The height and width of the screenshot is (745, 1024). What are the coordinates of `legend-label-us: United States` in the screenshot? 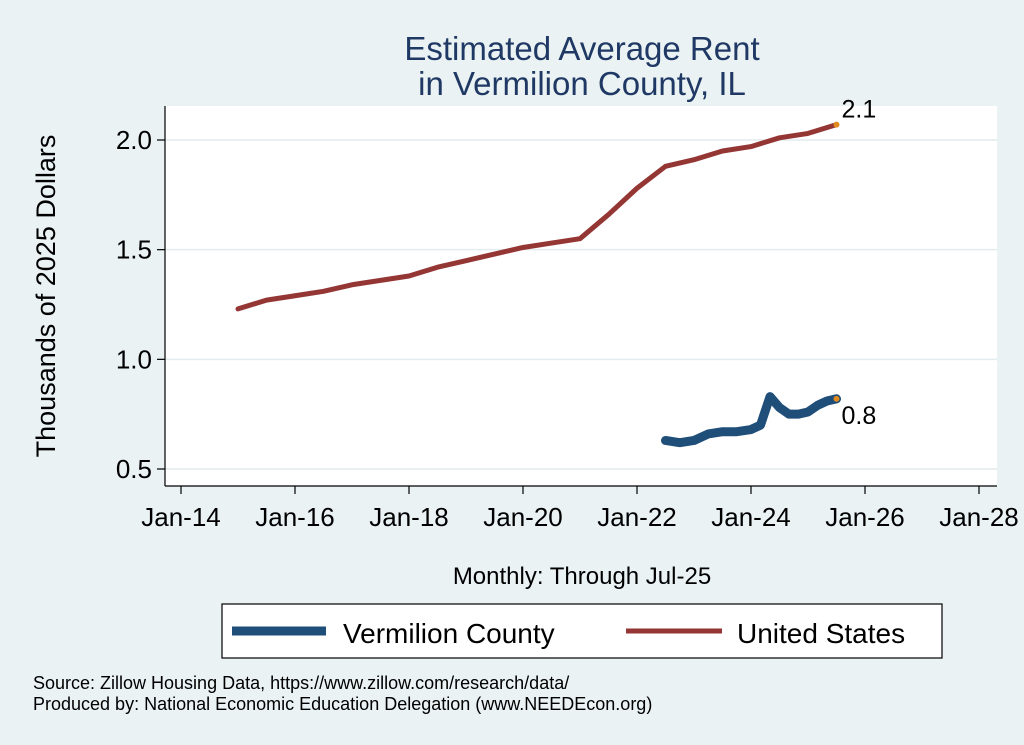 It's located at (821, 633).